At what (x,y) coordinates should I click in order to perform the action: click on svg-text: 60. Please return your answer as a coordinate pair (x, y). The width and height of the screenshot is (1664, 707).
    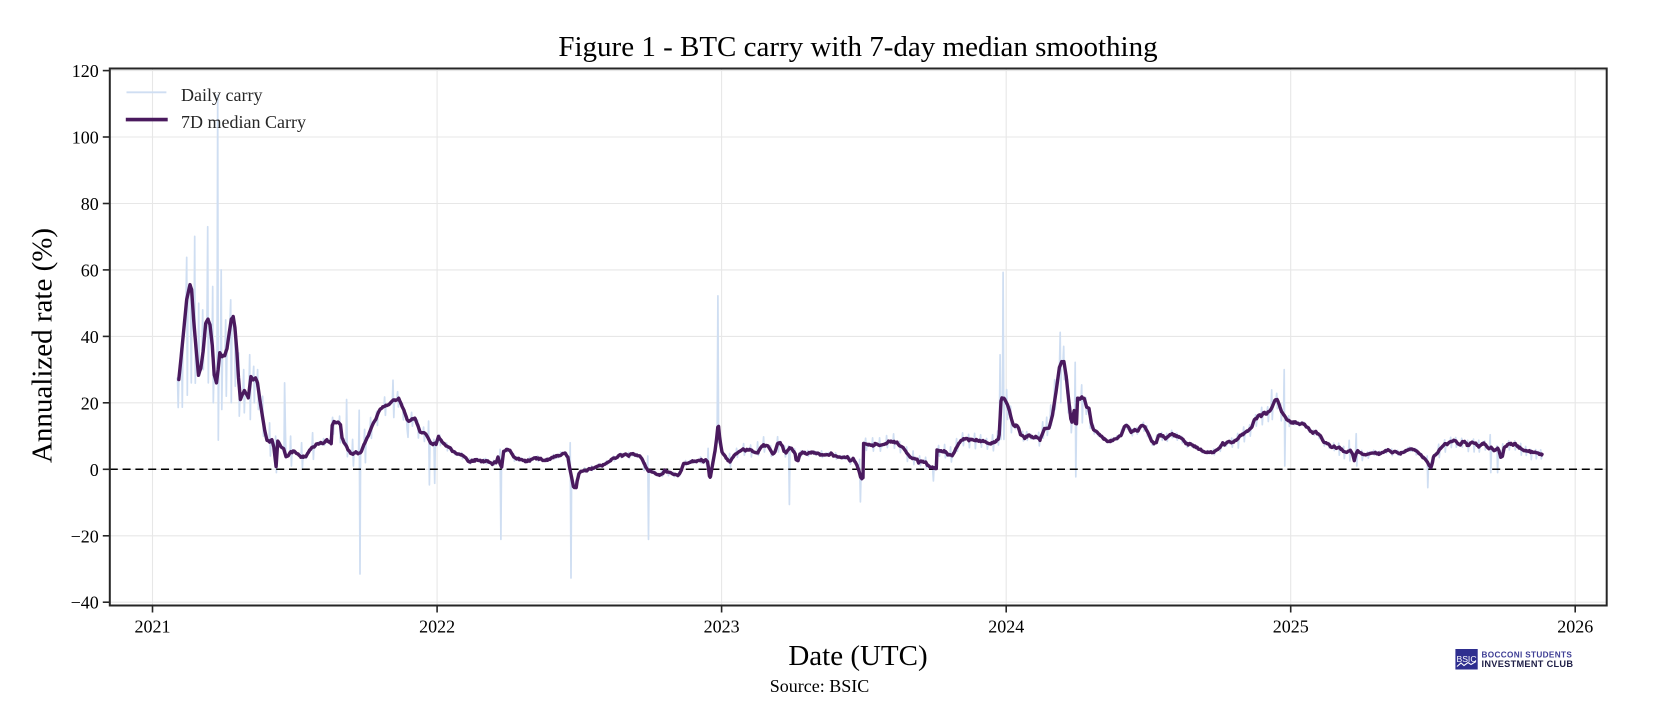
    Looking at the image, I should click on (90, 270).